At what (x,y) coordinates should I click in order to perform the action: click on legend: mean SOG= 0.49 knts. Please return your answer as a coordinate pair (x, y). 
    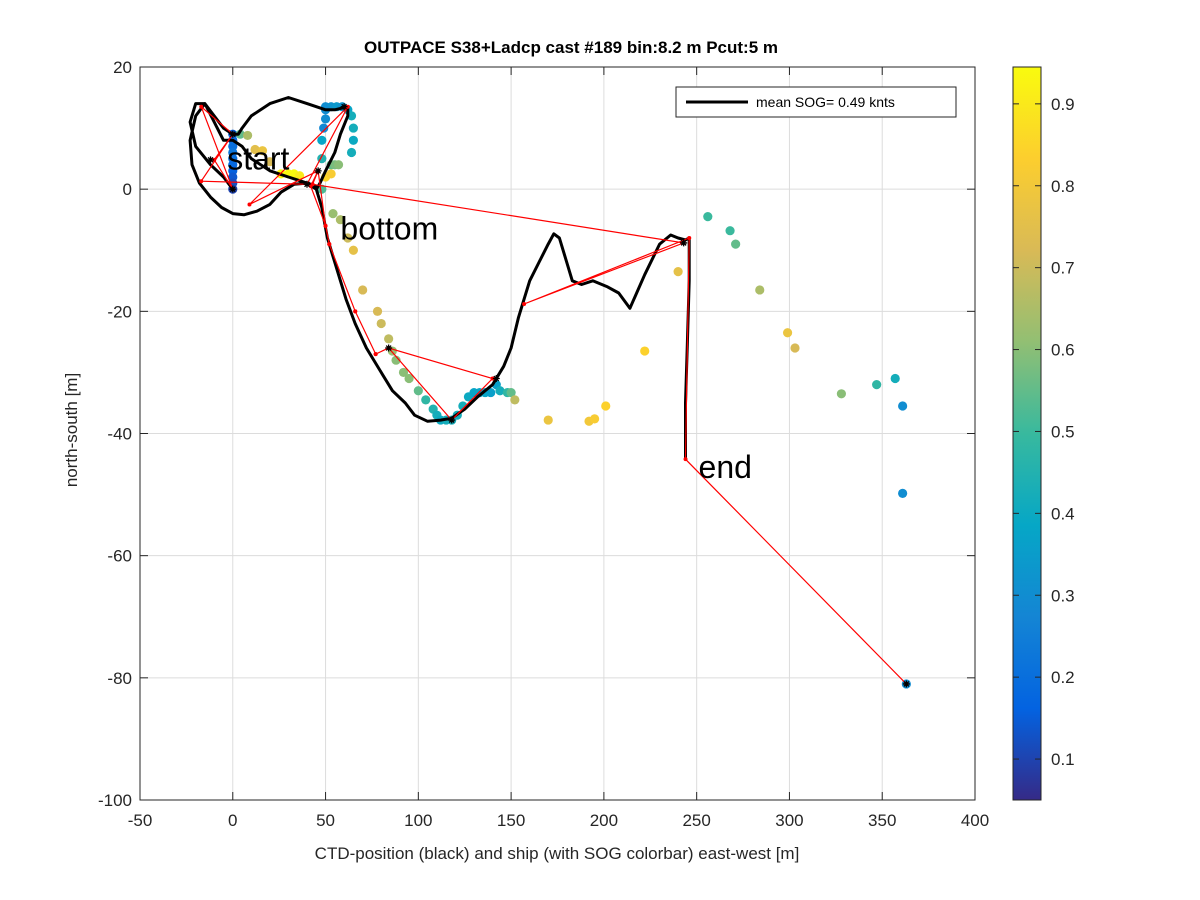
    Looking at the image, I should click on (816, 102).